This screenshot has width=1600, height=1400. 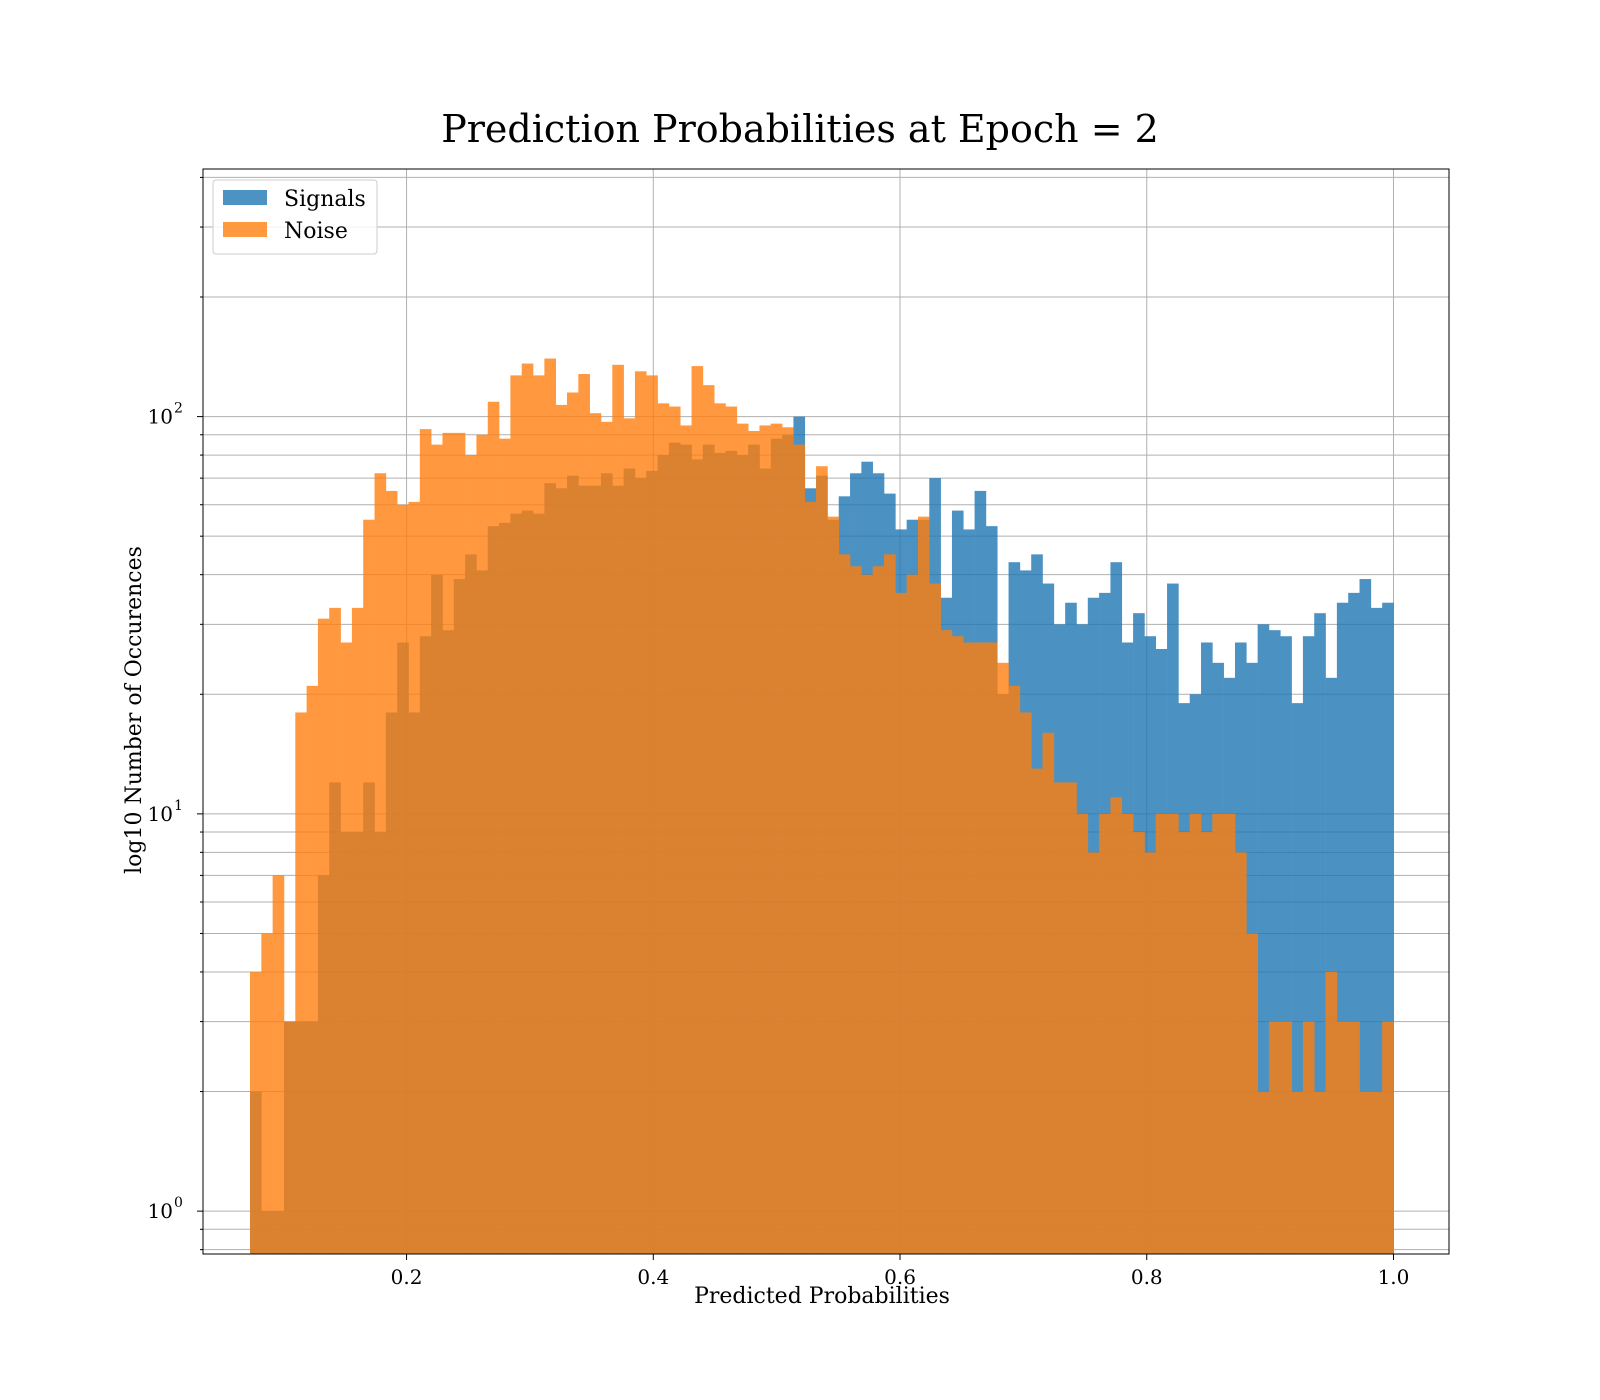 I want to click on legend: Signals Noise, so click(x=295, y=217).